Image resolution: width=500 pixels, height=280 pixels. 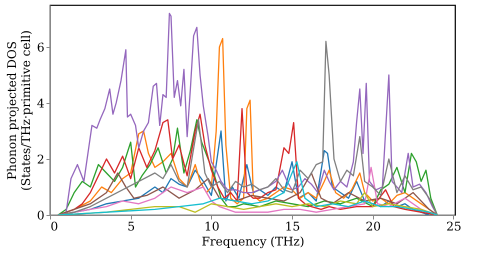 What do you see at coordinates (54, 227) in the screenshot?
I see `x-tick-label: 0` at bounding box center [54, 227].